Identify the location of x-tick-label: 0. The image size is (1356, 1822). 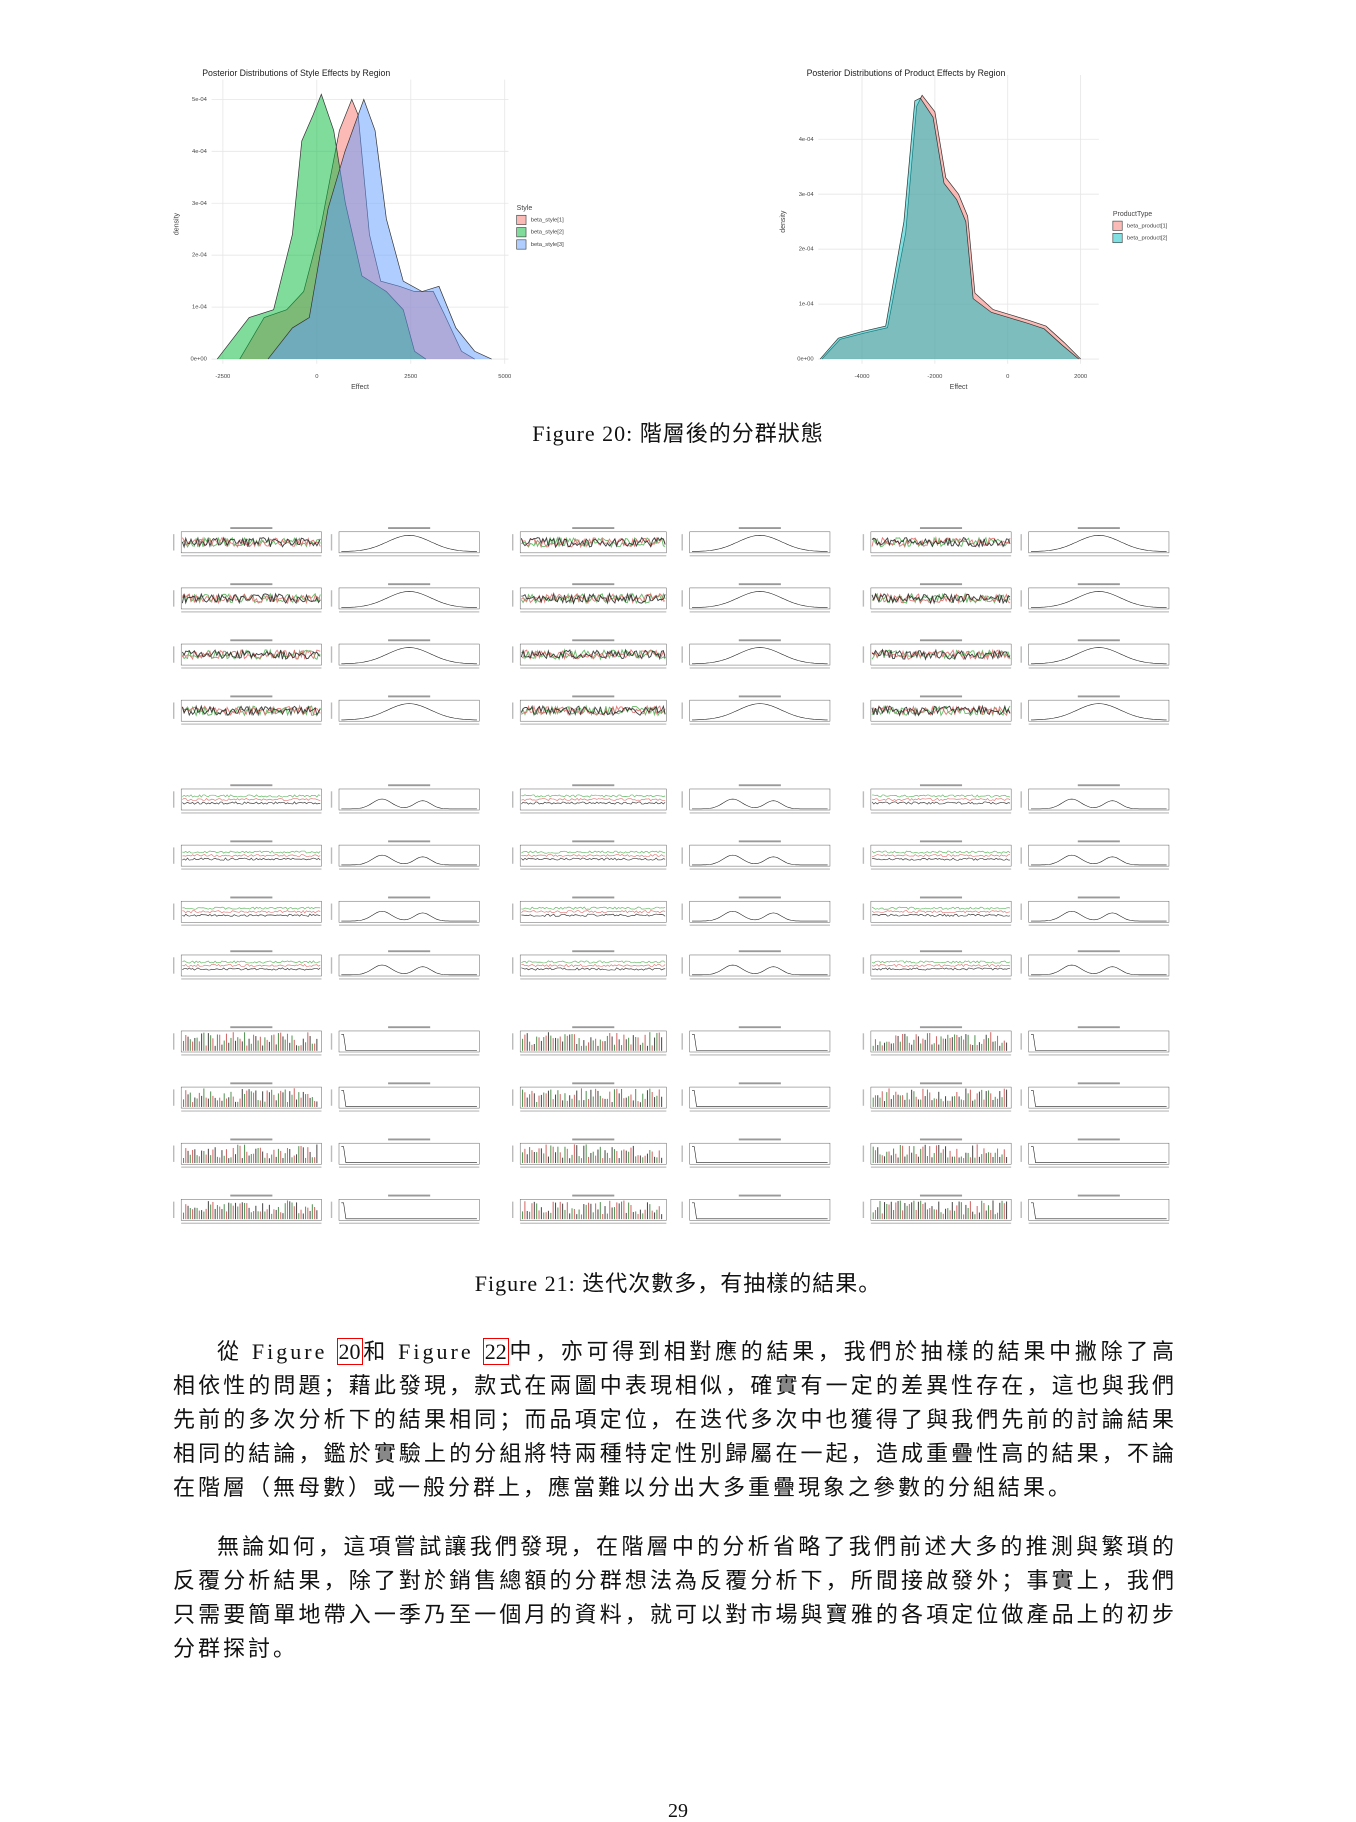
(317, 377).